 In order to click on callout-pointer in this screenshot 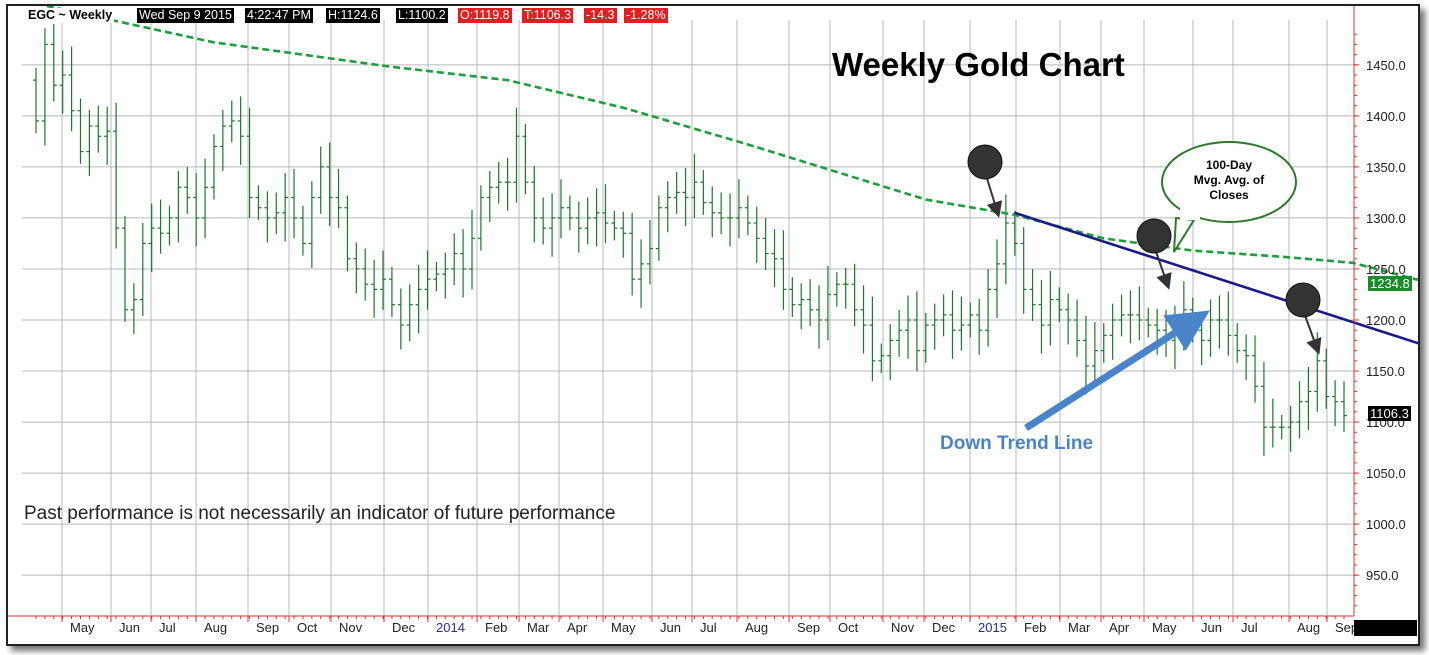, I will do `click(1184, 234)`.